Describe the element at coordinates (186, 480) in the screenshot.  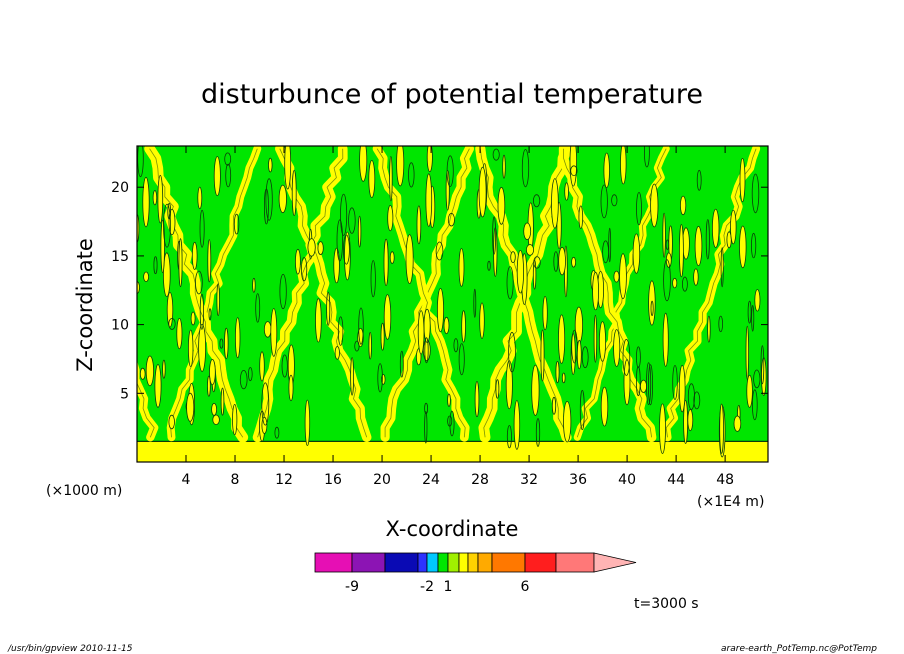
I see `x-tick-label: 4` at that location.